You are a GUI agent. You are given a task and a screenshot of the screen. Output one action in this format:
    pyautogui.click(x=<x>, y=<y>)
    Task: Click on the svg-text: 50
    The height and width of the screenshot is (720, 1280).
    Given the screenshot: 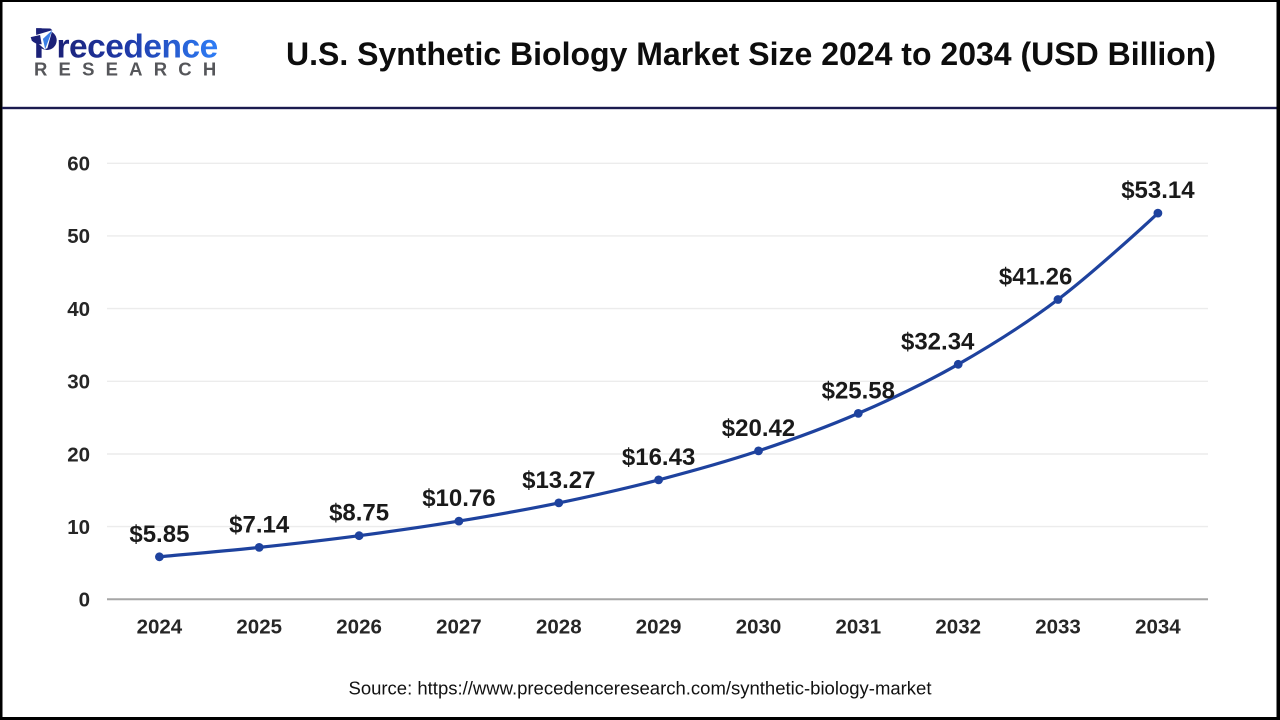 What is the action you would take?
    pyautogui.click(x=78, y=236)
    